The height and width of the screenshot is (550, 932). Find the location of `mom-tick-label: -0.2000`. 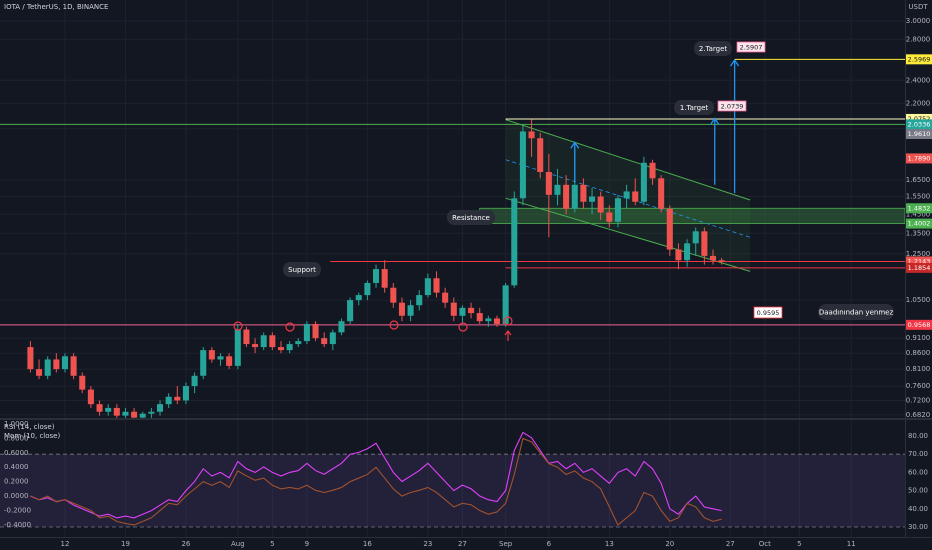

mom-tick-label: -0.2000 is located at coordinates (17, 511).